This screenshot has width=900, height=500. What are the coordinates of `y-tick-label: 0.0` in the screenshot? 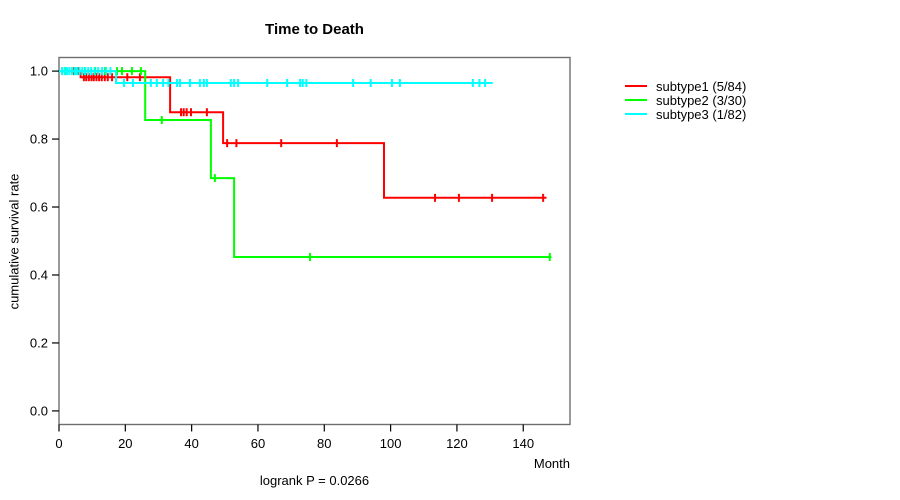 It's located at (39, 410).